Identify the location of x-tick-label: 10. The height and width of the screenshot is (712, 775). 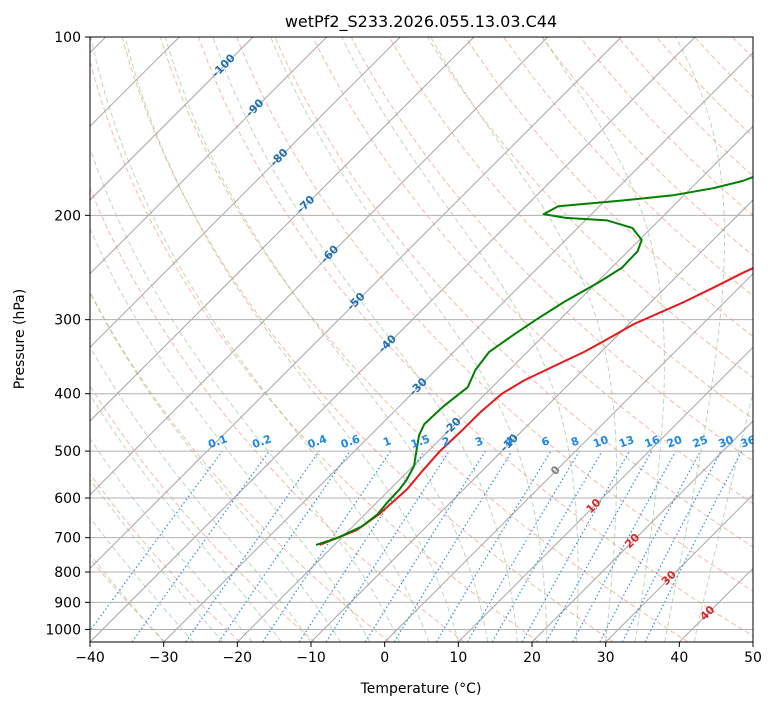
(458, 658).